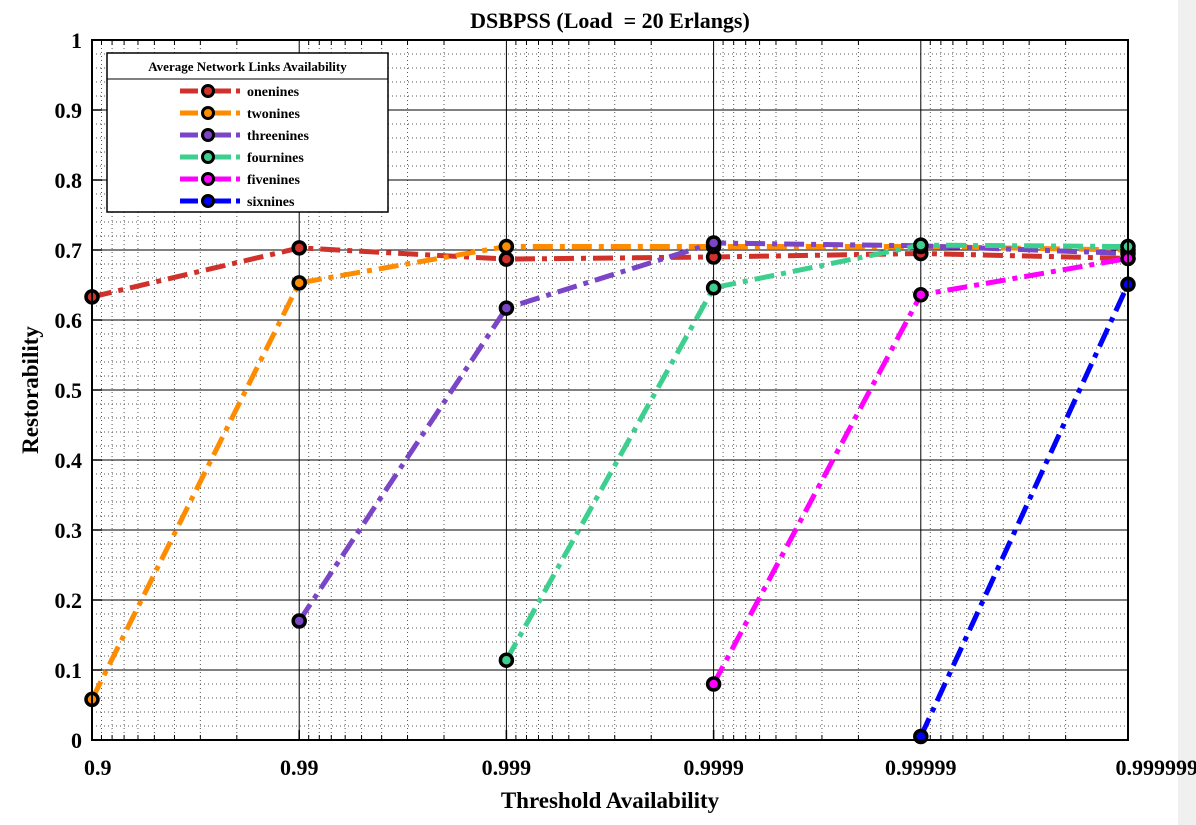  What do you see at coordinates (610, 20) in the screenshot?
I see `chart-title: DSBPSS (Load = 20 Erlangs)` at bounding box center [610, 20].